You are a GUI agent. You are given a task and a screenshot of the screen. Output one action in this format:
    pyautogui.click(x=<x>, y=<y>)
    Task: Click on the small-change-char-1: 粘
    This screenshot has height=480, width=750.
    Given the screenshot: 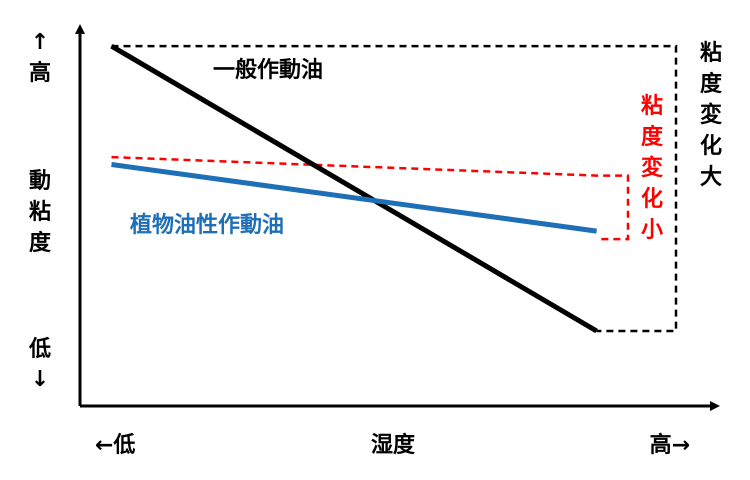 What is the action you would take?
    pyautogui.click(x=652, y=106)
    